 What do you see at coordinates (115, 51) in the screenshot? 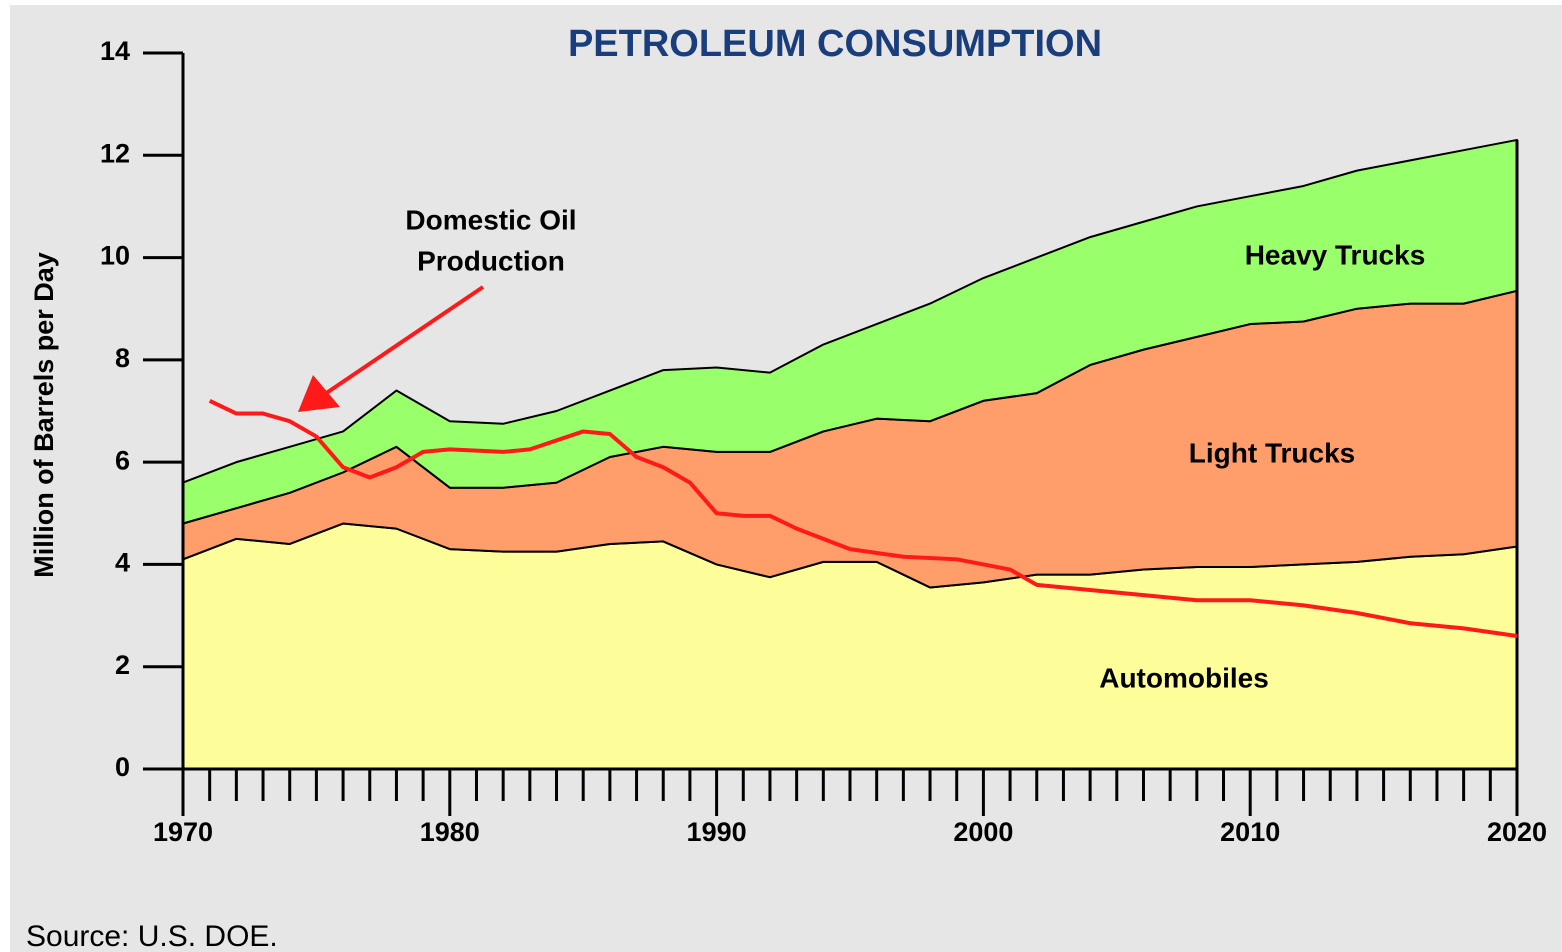
I see `y-tick-label: 14` at bounding box center [115, 51].